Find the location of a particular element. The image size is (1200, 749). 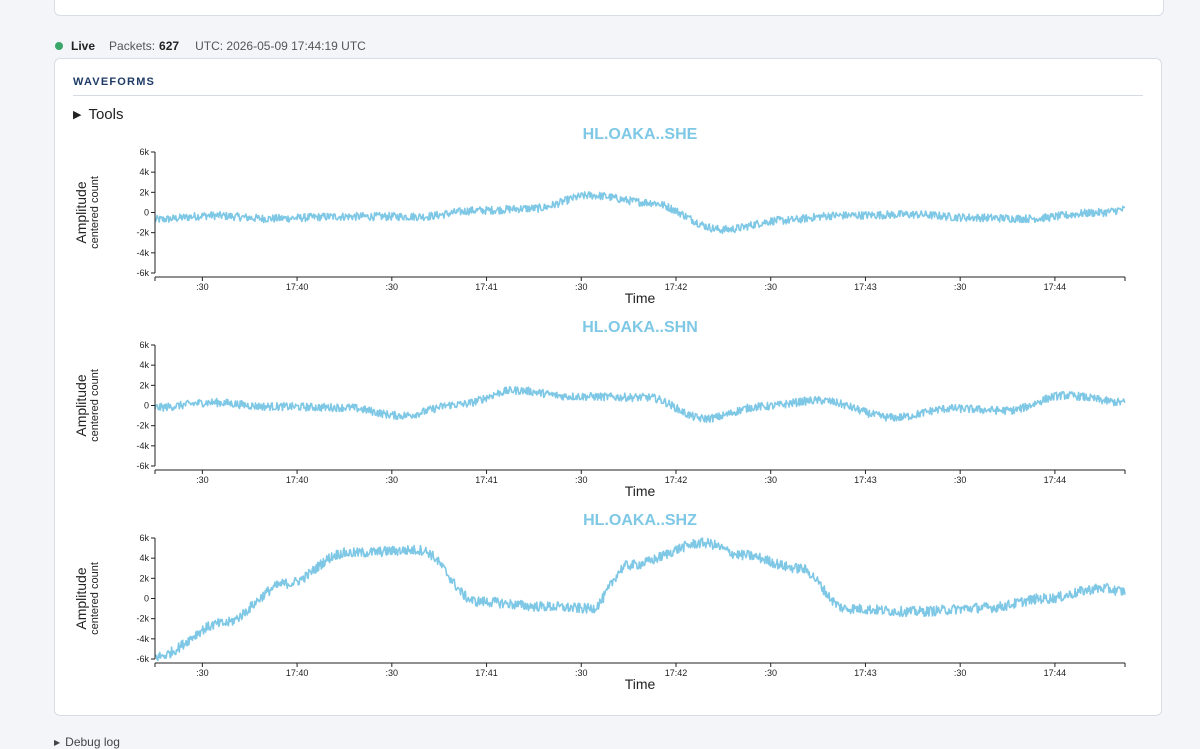

card-title: WAVEFORMS is located at coordinates (114, 82).